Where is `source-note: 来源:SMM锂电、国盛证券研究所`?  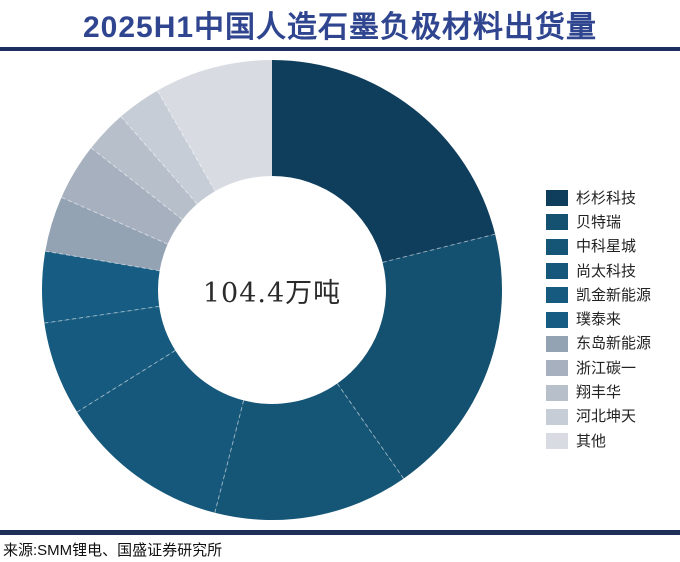 source-note: 来源:SMM锂电、国盛证券研究所 is located at coordinates (113, 550).